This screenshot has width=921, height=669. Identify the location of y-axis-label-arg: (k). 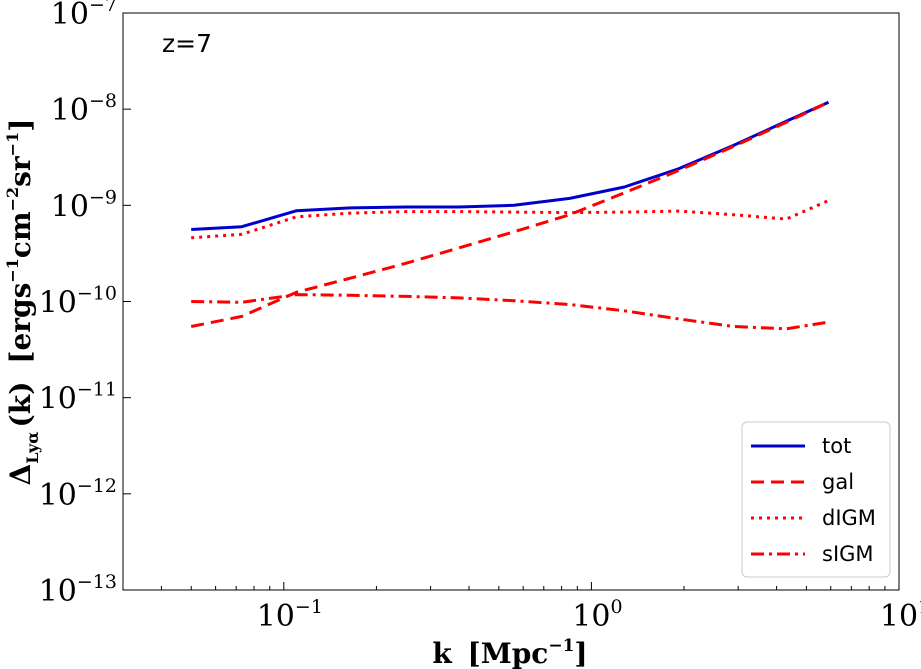
(20, 405).